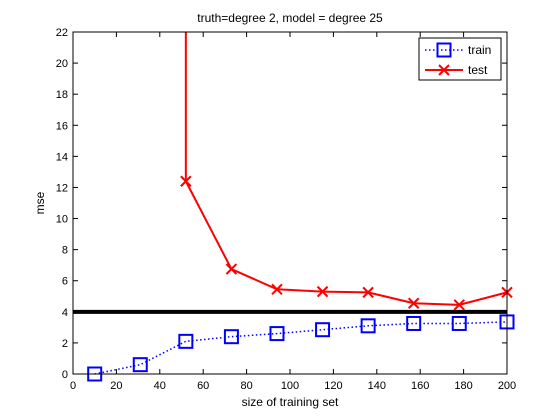 This screenshot has width=560, height=420. Describe the element at coordinates (62, 64) in the screenshot. I see `y-tick-label: 20` at that location.